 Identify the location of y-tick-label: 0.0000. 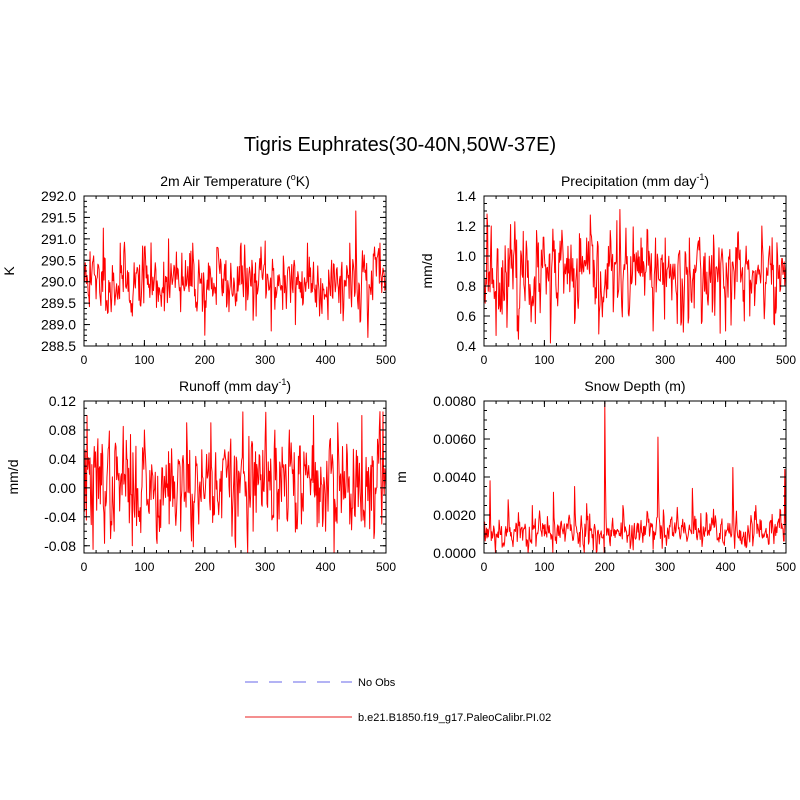
(454, 553).